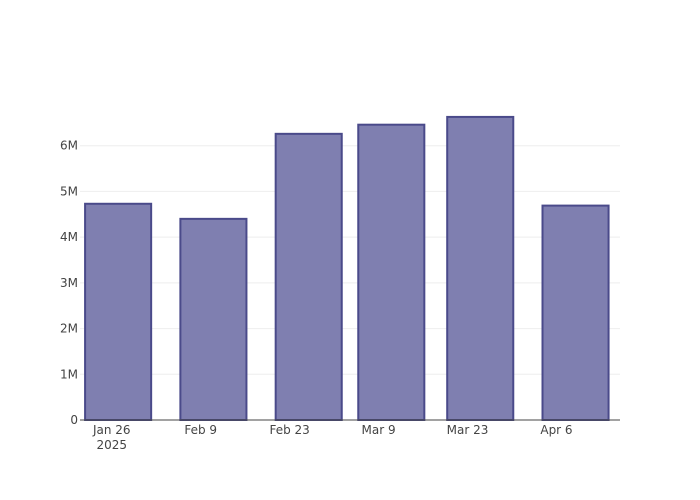 This screenshot has height=500, width=700. I want to click on x-tick-label-line: Mar 23, so click(468, 430).